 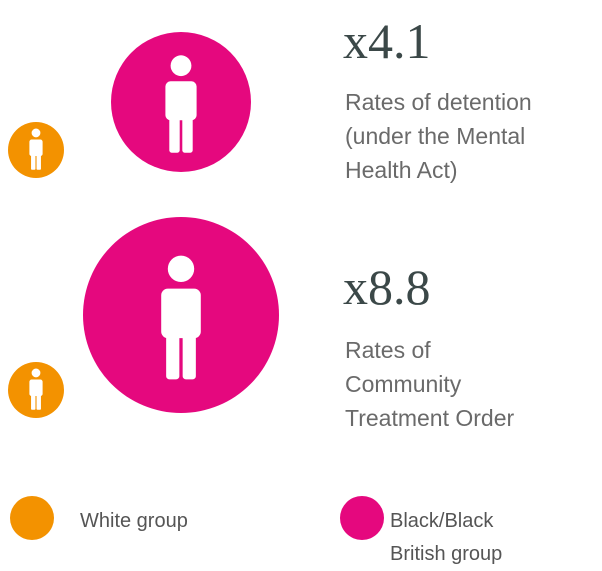 What do you see at coordinates (442, 521) in the screenshot?
I see `legend-label: Black/Black` at bounding box center [442, 521].